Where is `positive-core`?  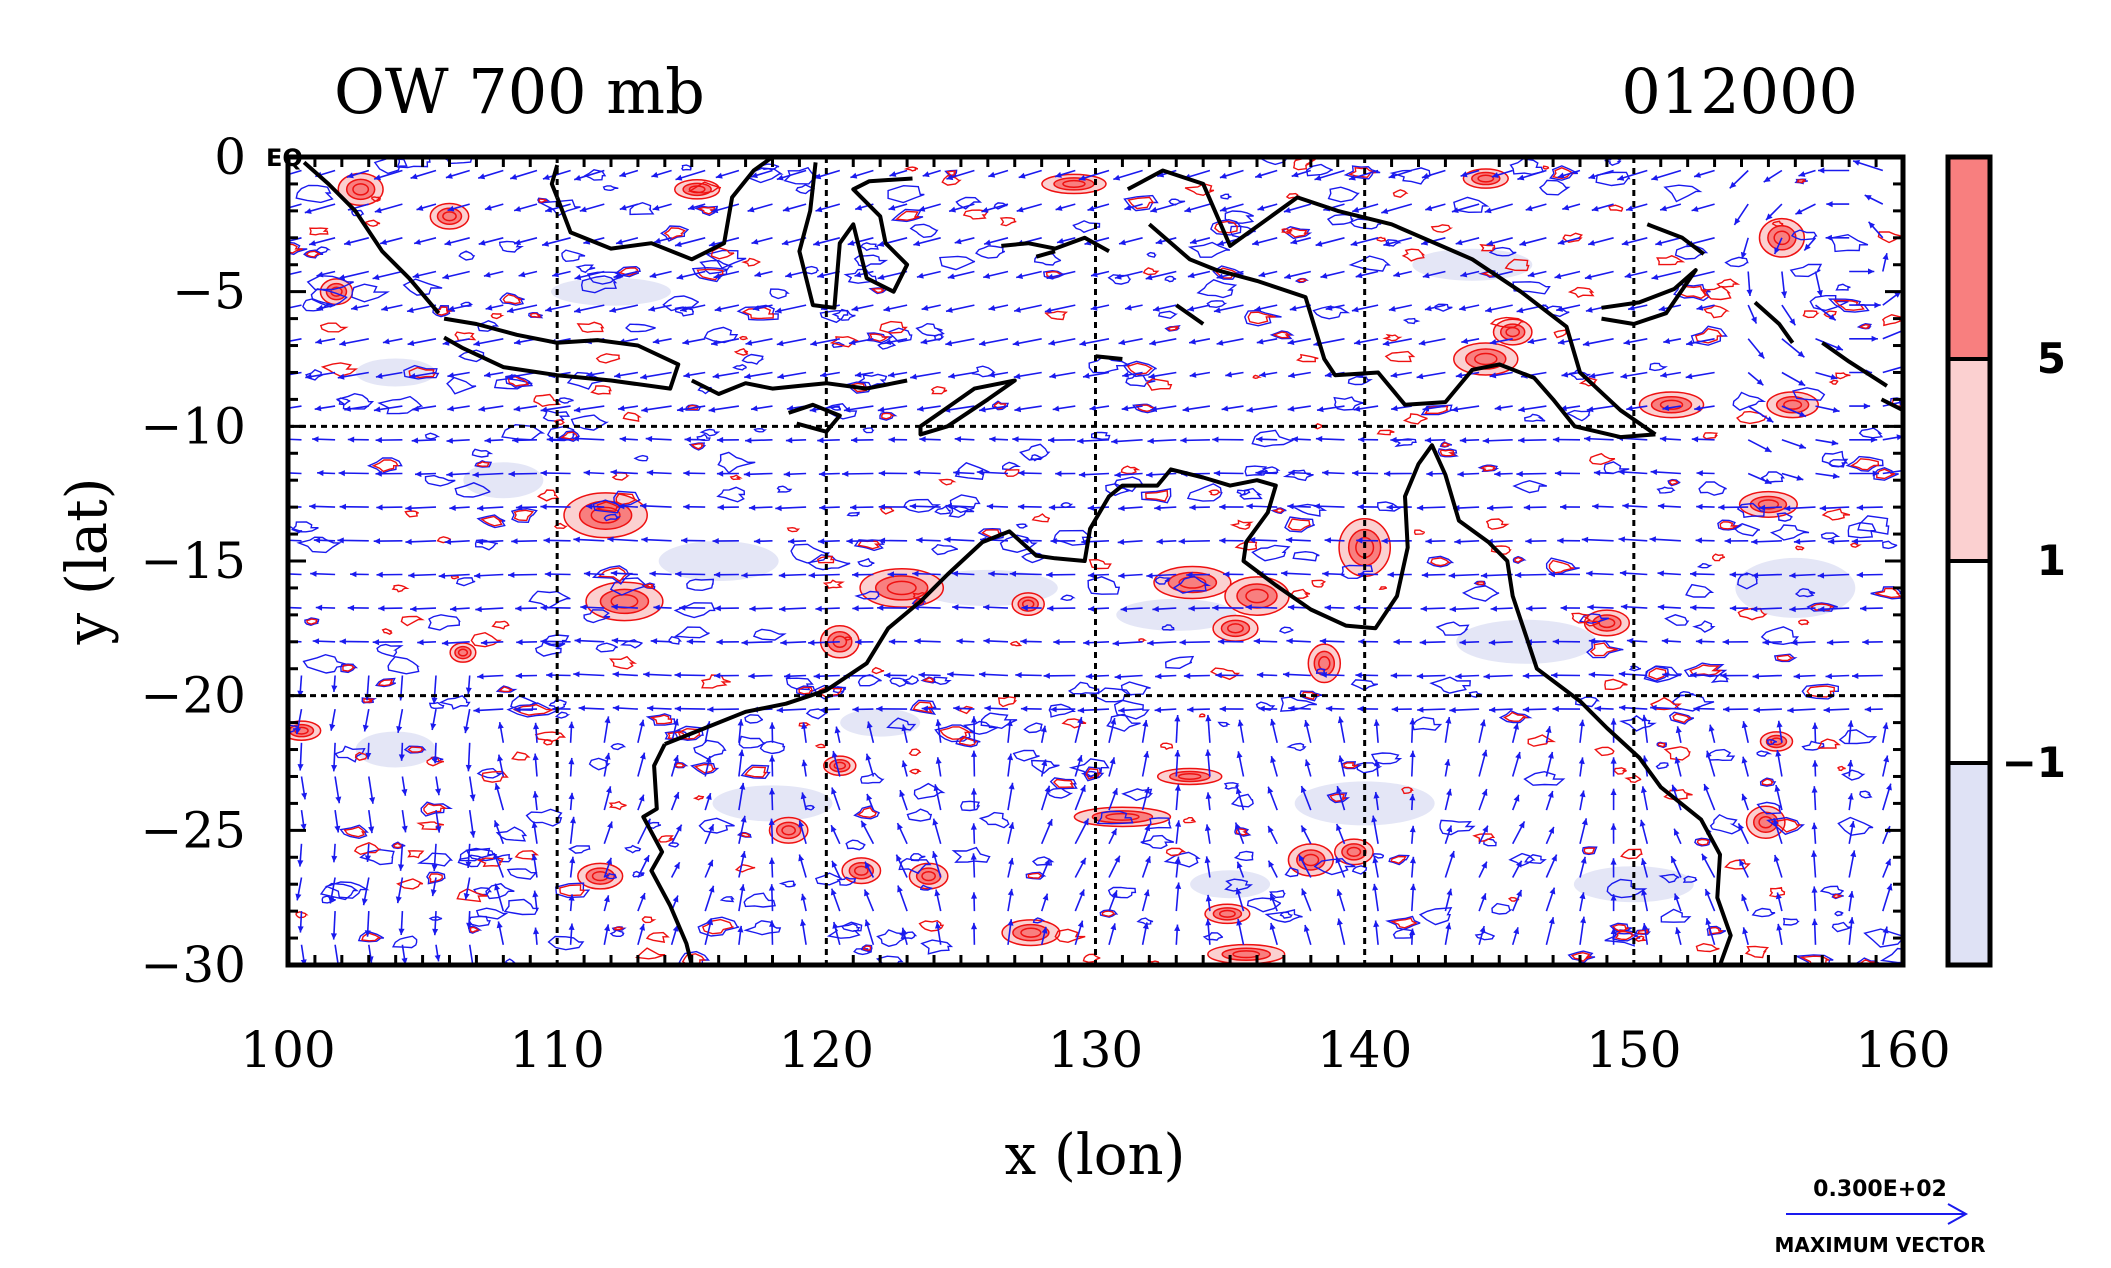 positive-core is located at coordinates (840, 766).